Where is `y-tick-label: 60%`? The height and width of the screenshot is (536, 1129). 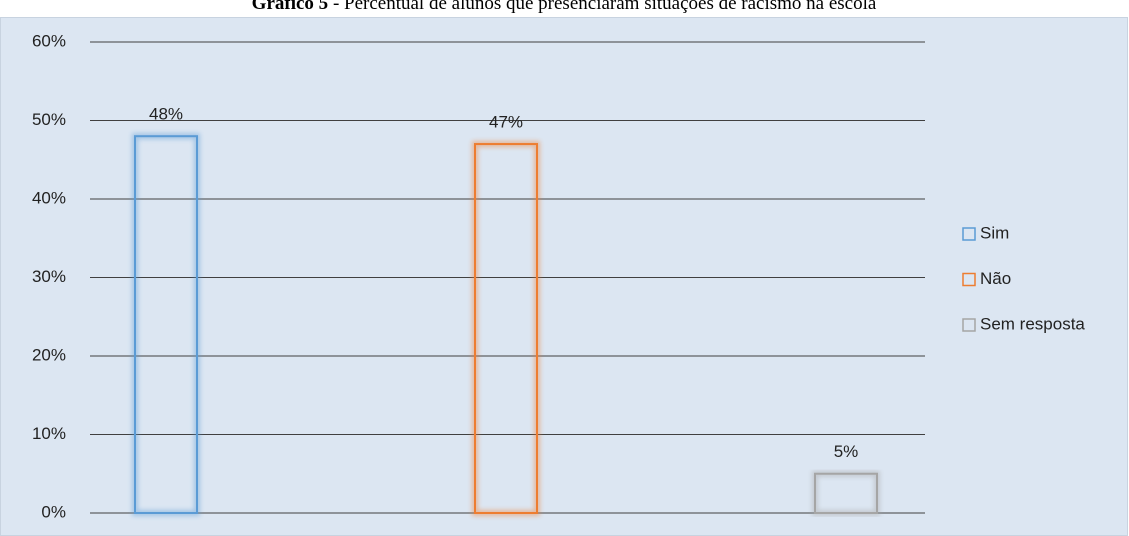 y-tick-label: 60% is located at coordinates (49, 40).